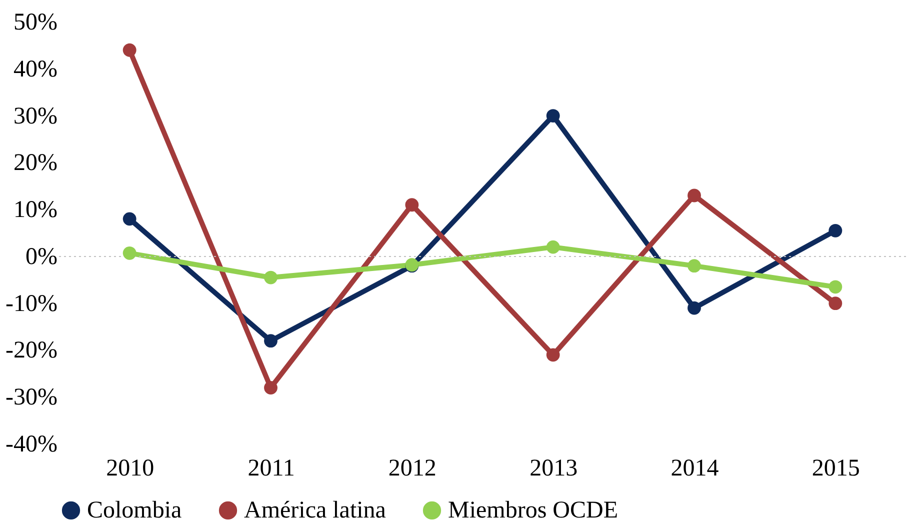 The height and width of the screenshot is (531, 917). I want to click on y-tick-label: 10%, so click(36, 210).